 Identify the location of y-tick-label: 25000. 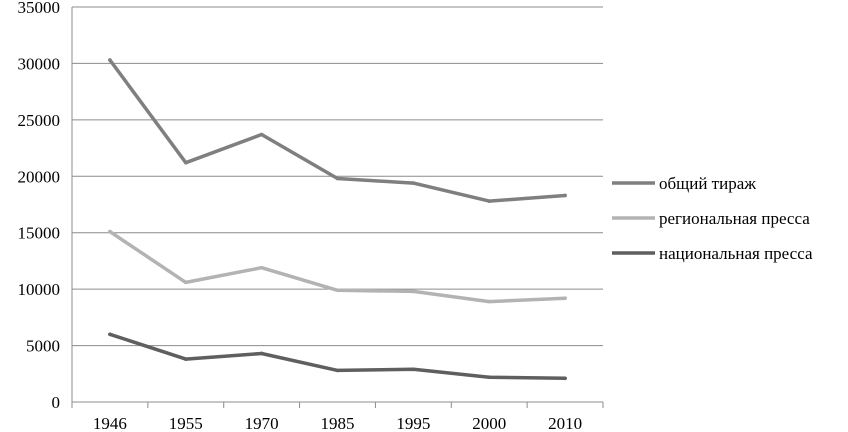
(39, 120).